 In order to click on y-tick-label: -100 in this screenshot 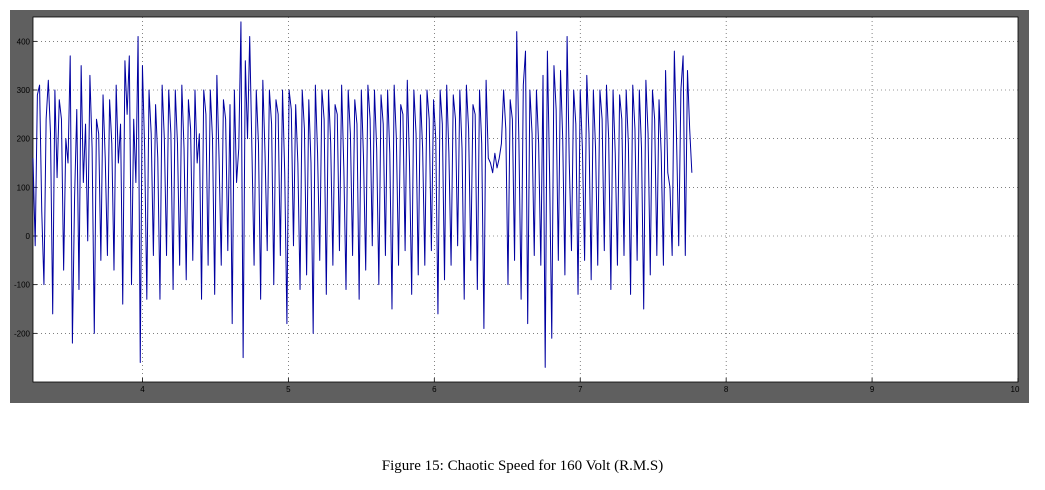, I will do `click(22, 285)`.